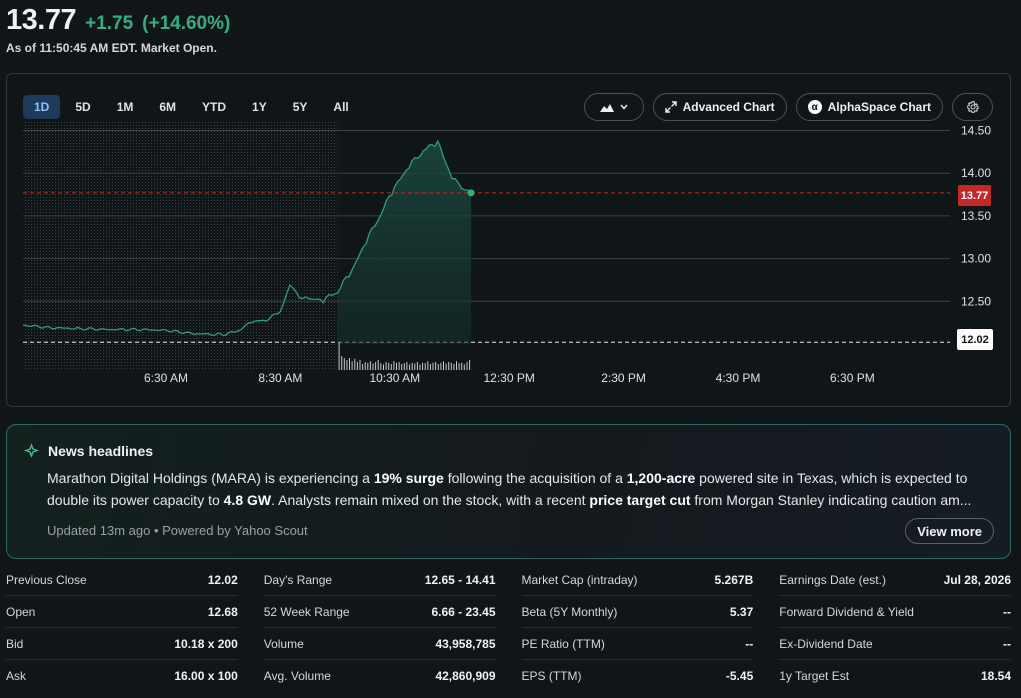 Image resolution: width=1021 pixels, height=698 pixels. Describe the element at coordinates (977, 579) in the screenshot. I see `stat-value: Jul 28, 2026` at that location.